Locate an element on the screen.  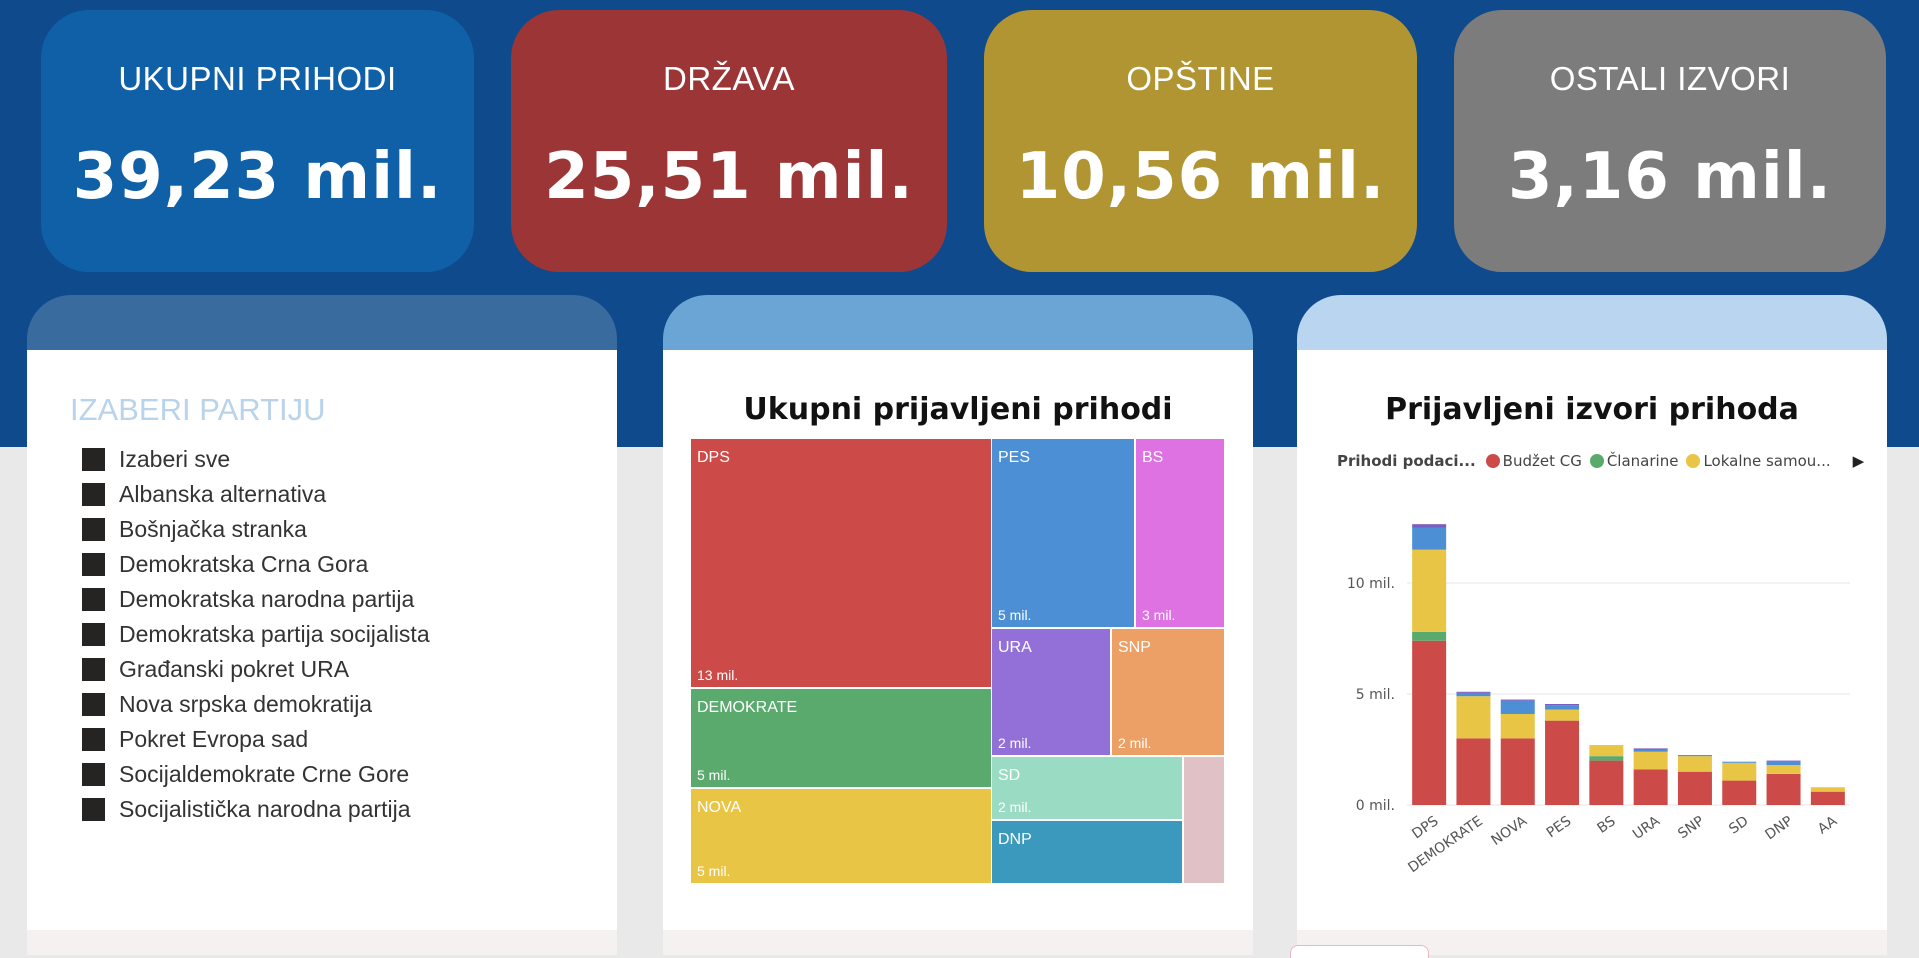
treemap-tile-pes: PES 5 mil. is located at coordinates (1063, 533).